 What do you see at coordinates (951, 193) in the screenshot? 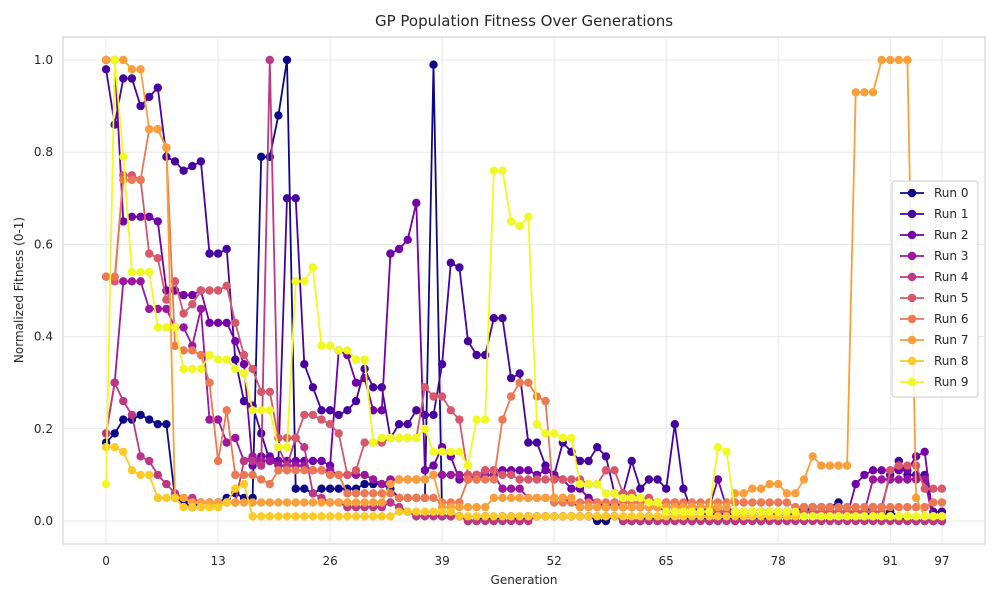
I see `legend-label: Run 0` at bounding box center [951, 193].